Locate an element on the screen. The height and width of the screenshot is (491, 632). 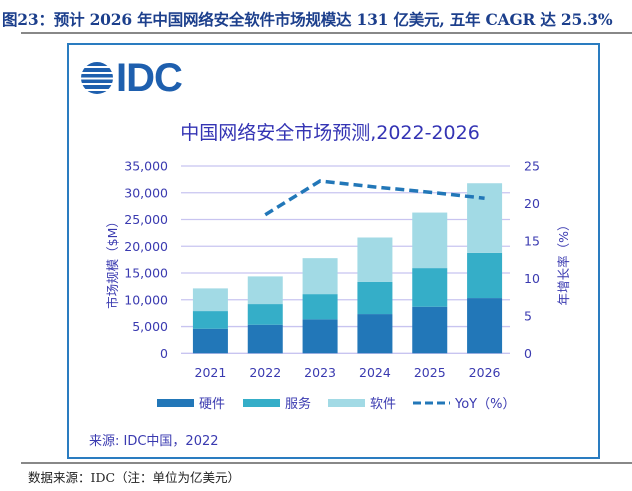
y2-tick-label: 10 is located at coordinates (532, 278).